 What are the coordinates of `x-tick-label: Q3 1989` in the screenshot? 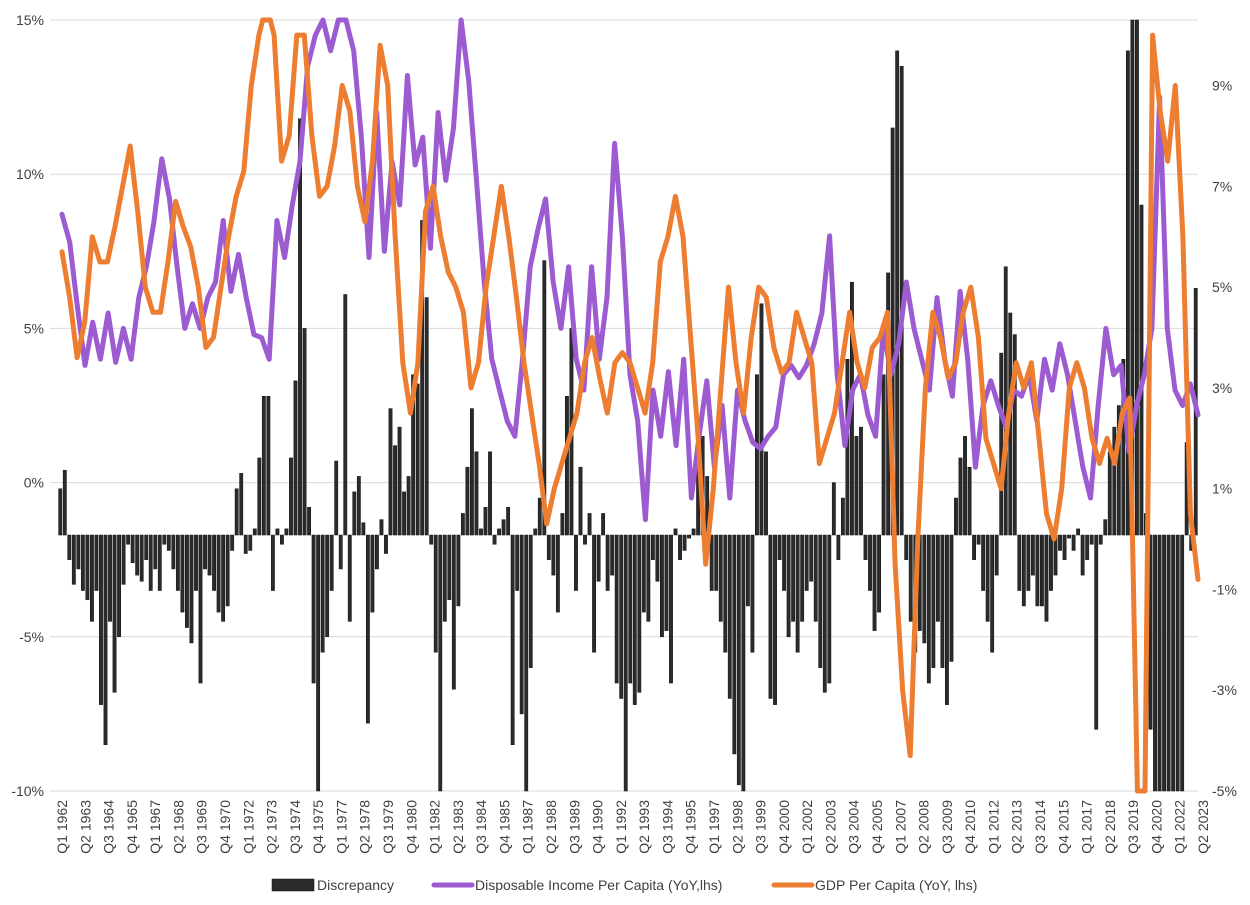 It's located at (574, 827).